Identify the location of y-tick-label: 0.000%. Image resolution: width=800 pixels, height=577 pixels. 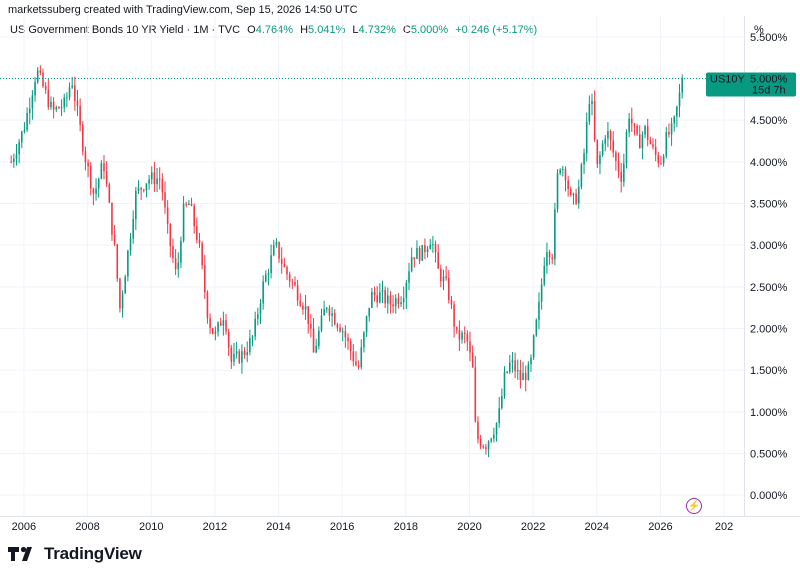
(769, 496).